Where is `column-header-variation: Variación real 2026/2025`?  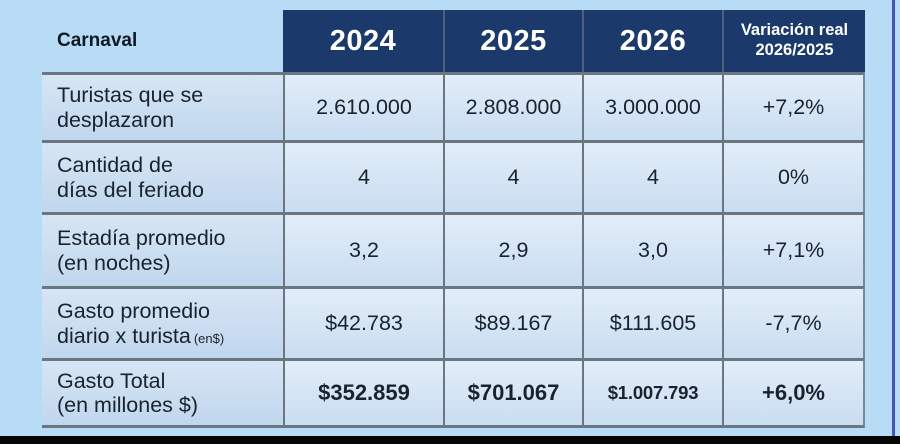
column-header-variation: Variación real 2026/2025 is located at coordinates (793, 41).